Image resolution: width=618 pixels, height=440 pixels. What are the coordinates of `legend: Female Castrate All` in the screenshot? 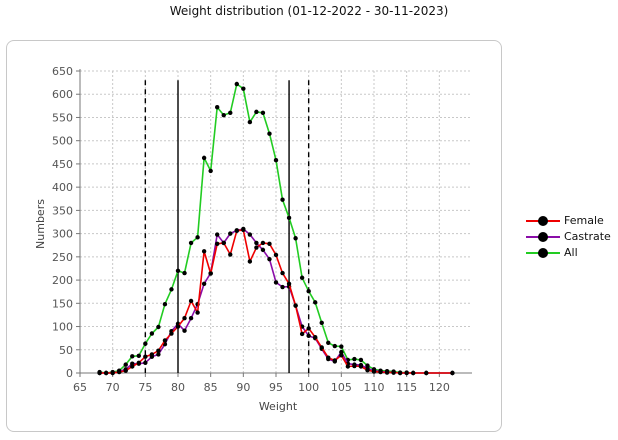 It's located at (568, 237).